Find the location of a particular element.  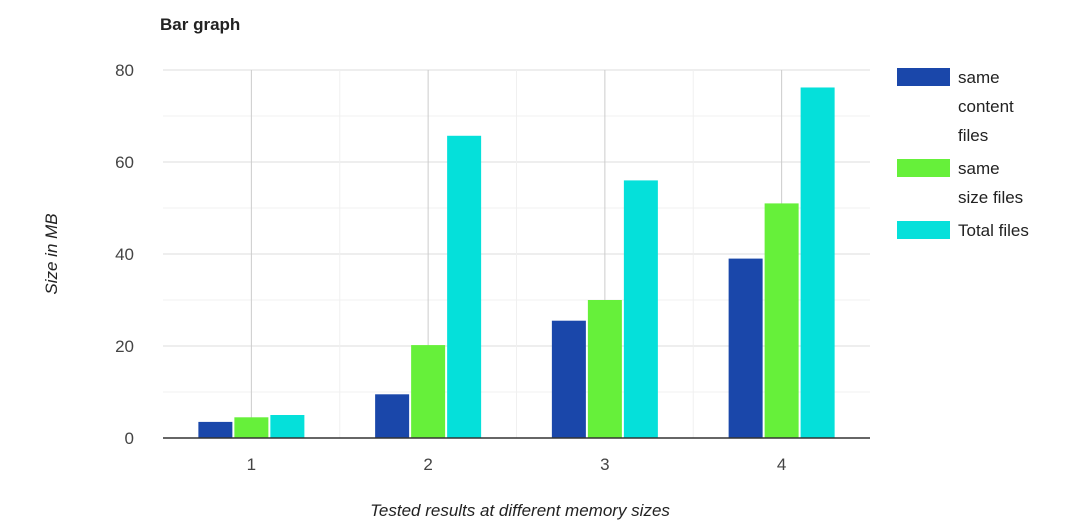

y-axis-title: Size in MB is located at coordinates (51, 253).